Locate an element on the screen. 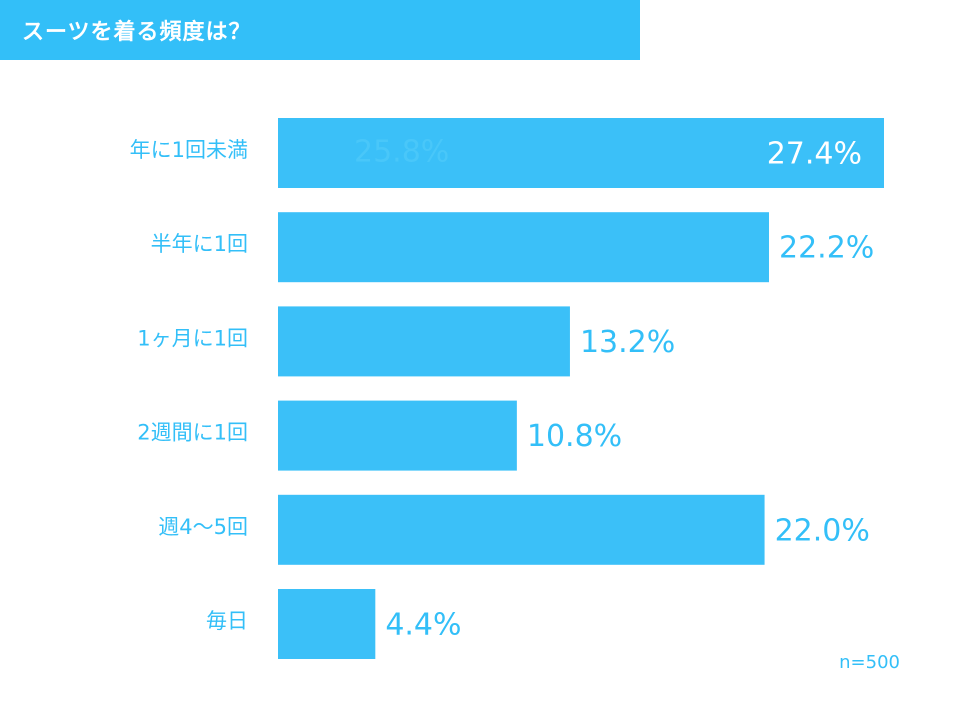  data-label: 4.4% is located at coordinates (423, 625).